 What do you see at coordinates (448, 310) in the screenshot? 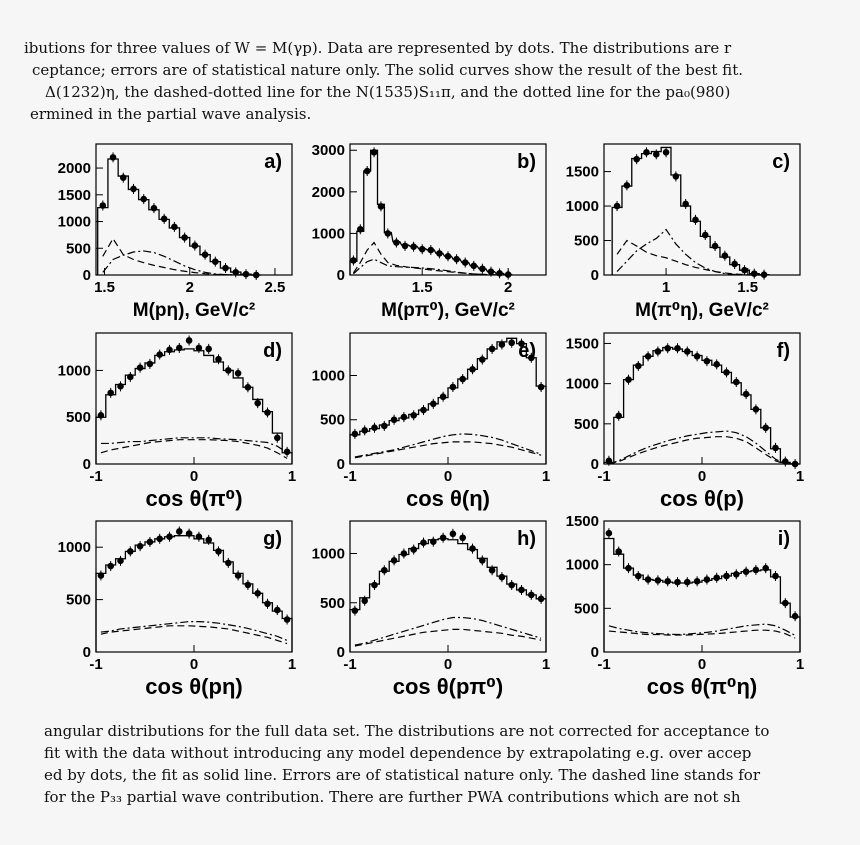
I see `x-axis-label: M(pπ⁰), GeV/c²` at bounding box center [448, 310].